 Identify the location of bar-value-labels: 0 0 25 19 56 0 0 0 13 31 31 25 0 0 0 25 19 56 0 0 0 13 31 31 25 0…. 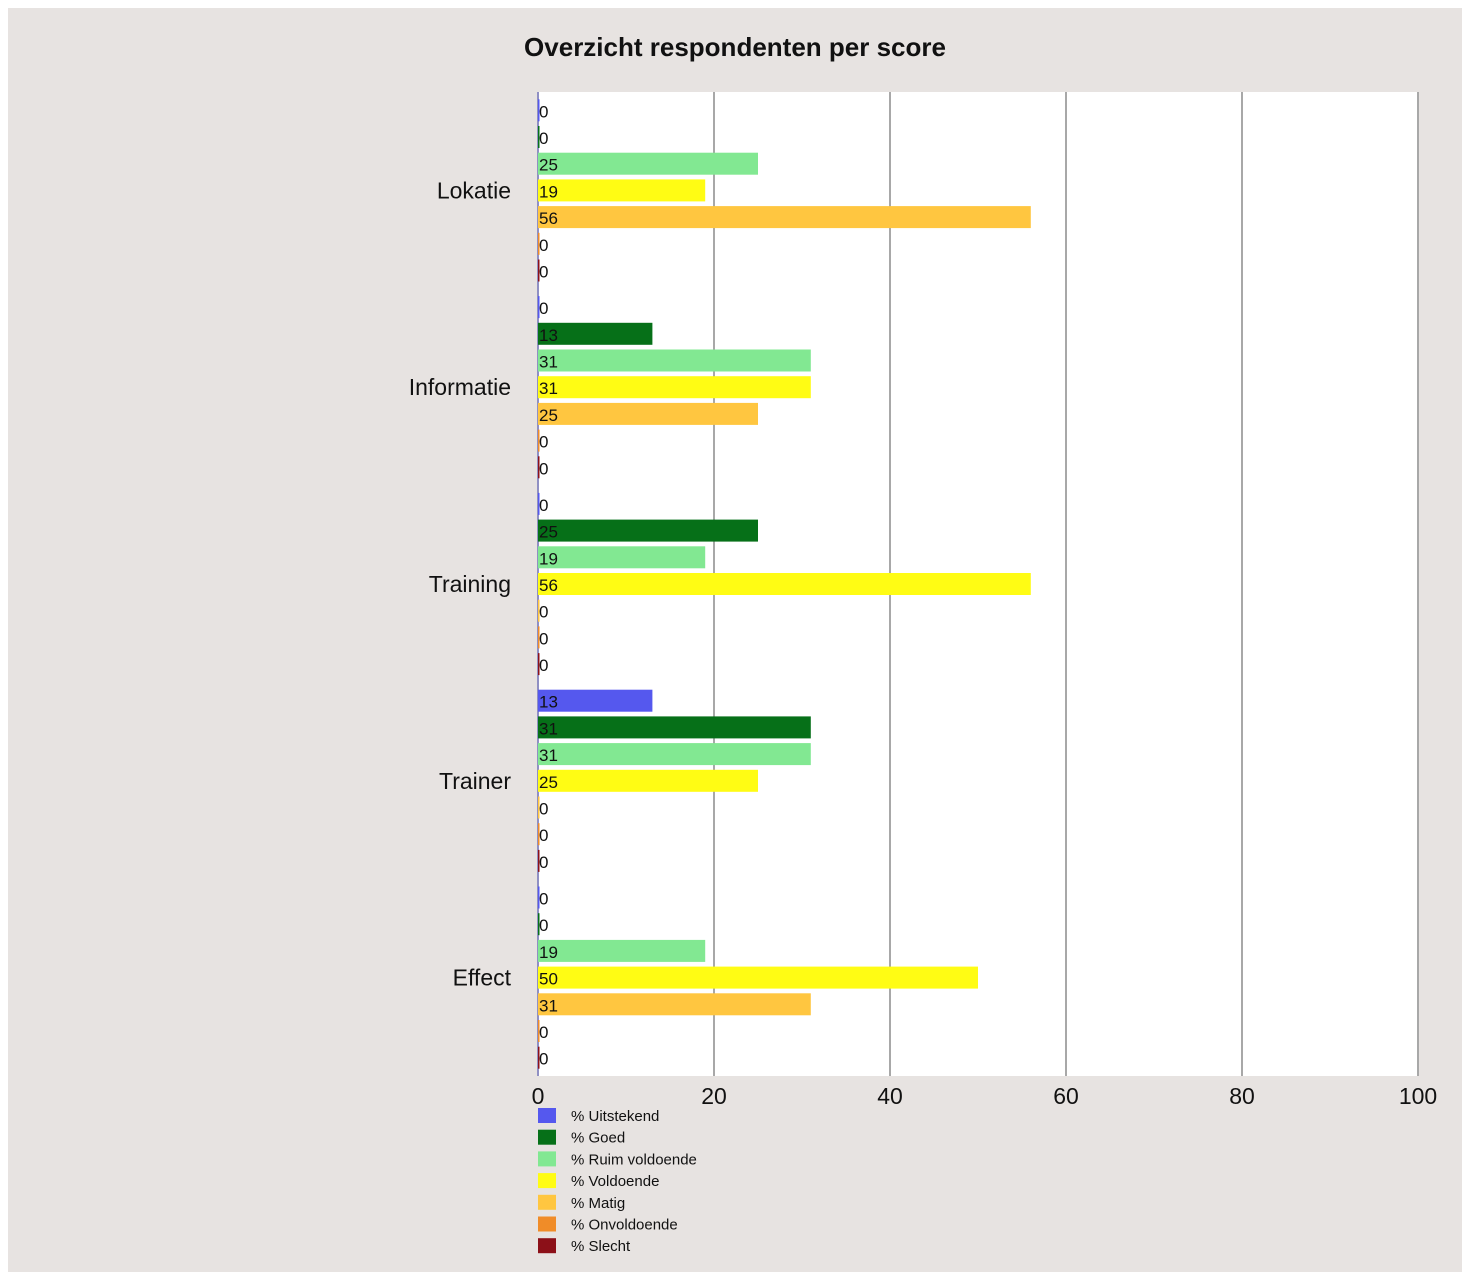
(548, 585).